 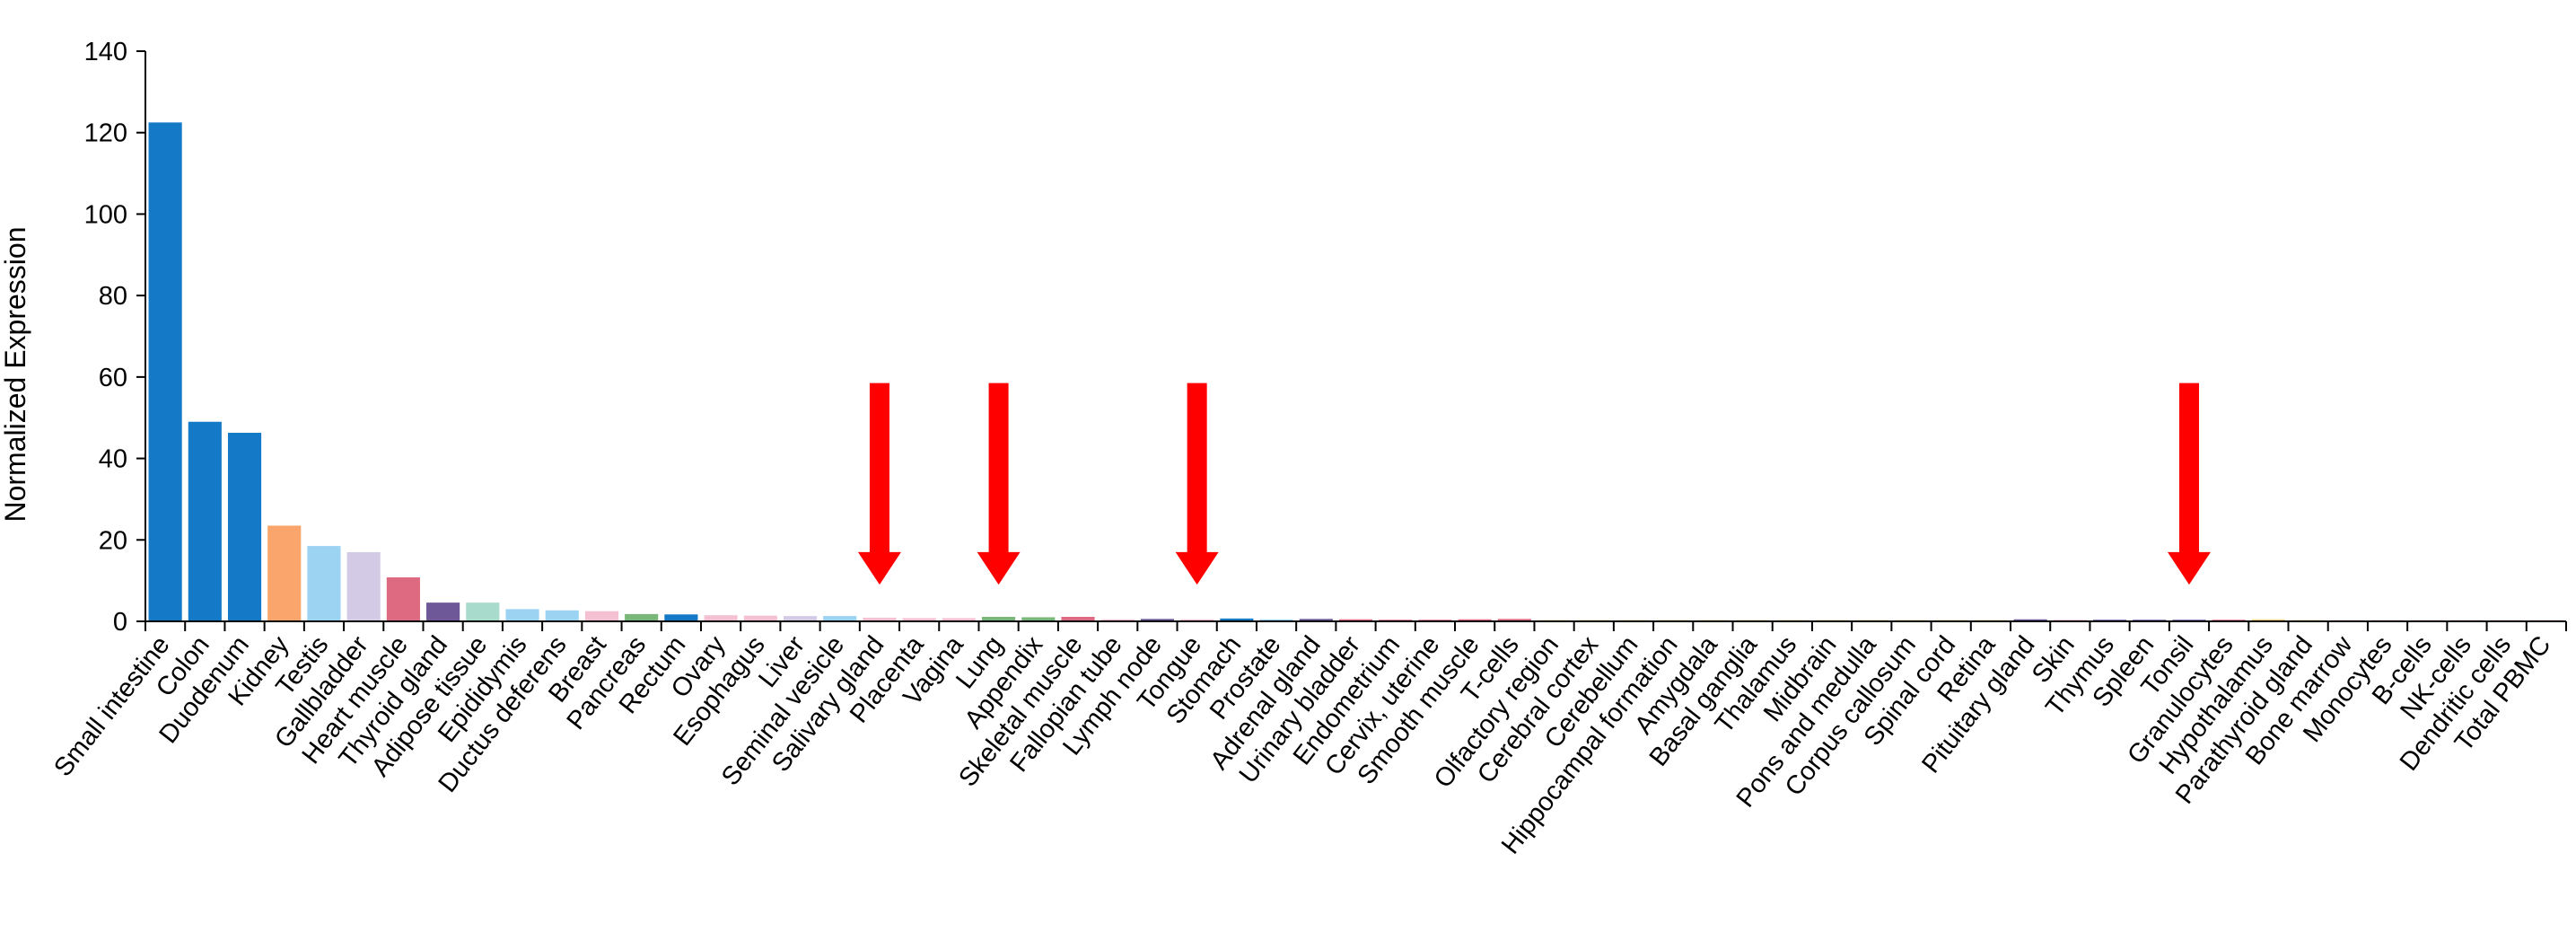 I want to click on y-tick-label: 40, so click(x=113, y=459).